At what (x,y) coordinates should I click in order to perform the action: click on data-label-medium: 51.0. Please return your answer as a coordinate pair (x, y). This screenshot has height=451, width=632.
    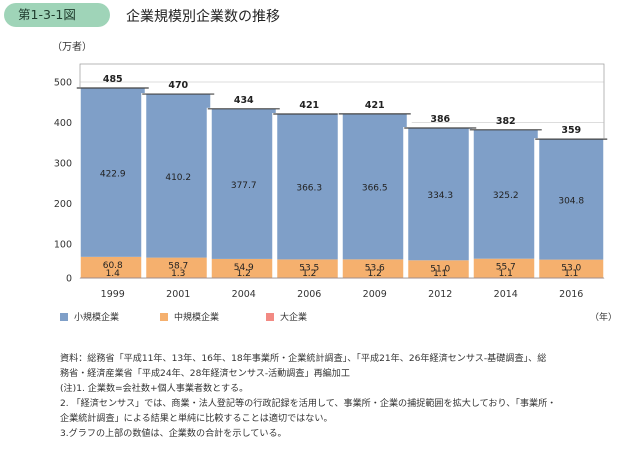
    Looking at the image, I should click on (440, 269).